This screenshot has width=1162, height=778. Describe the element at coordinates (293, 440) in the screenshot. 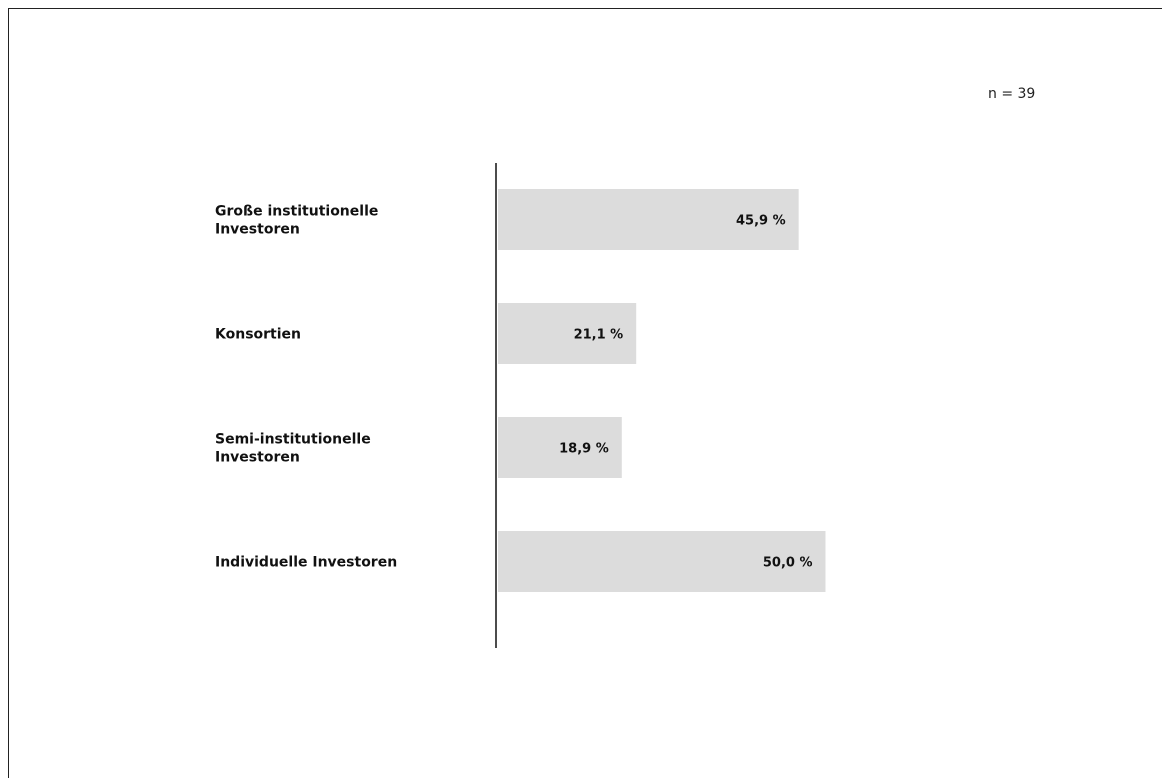

I see `category-label-line: Semi-institutionelle` at that location.